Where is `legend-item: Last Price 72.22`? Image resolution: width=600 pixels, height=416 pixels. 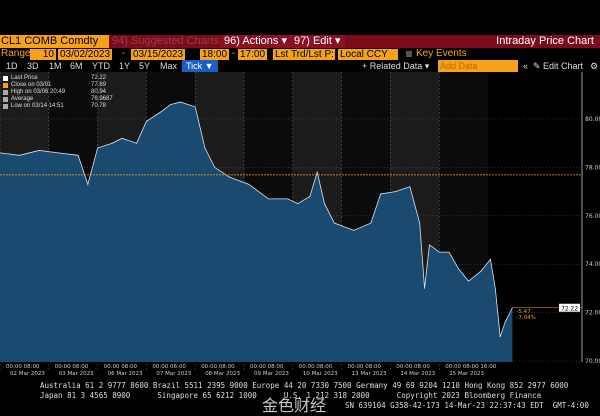
legend-item: Last Price 72.22 is located at coordinates (58, 78).